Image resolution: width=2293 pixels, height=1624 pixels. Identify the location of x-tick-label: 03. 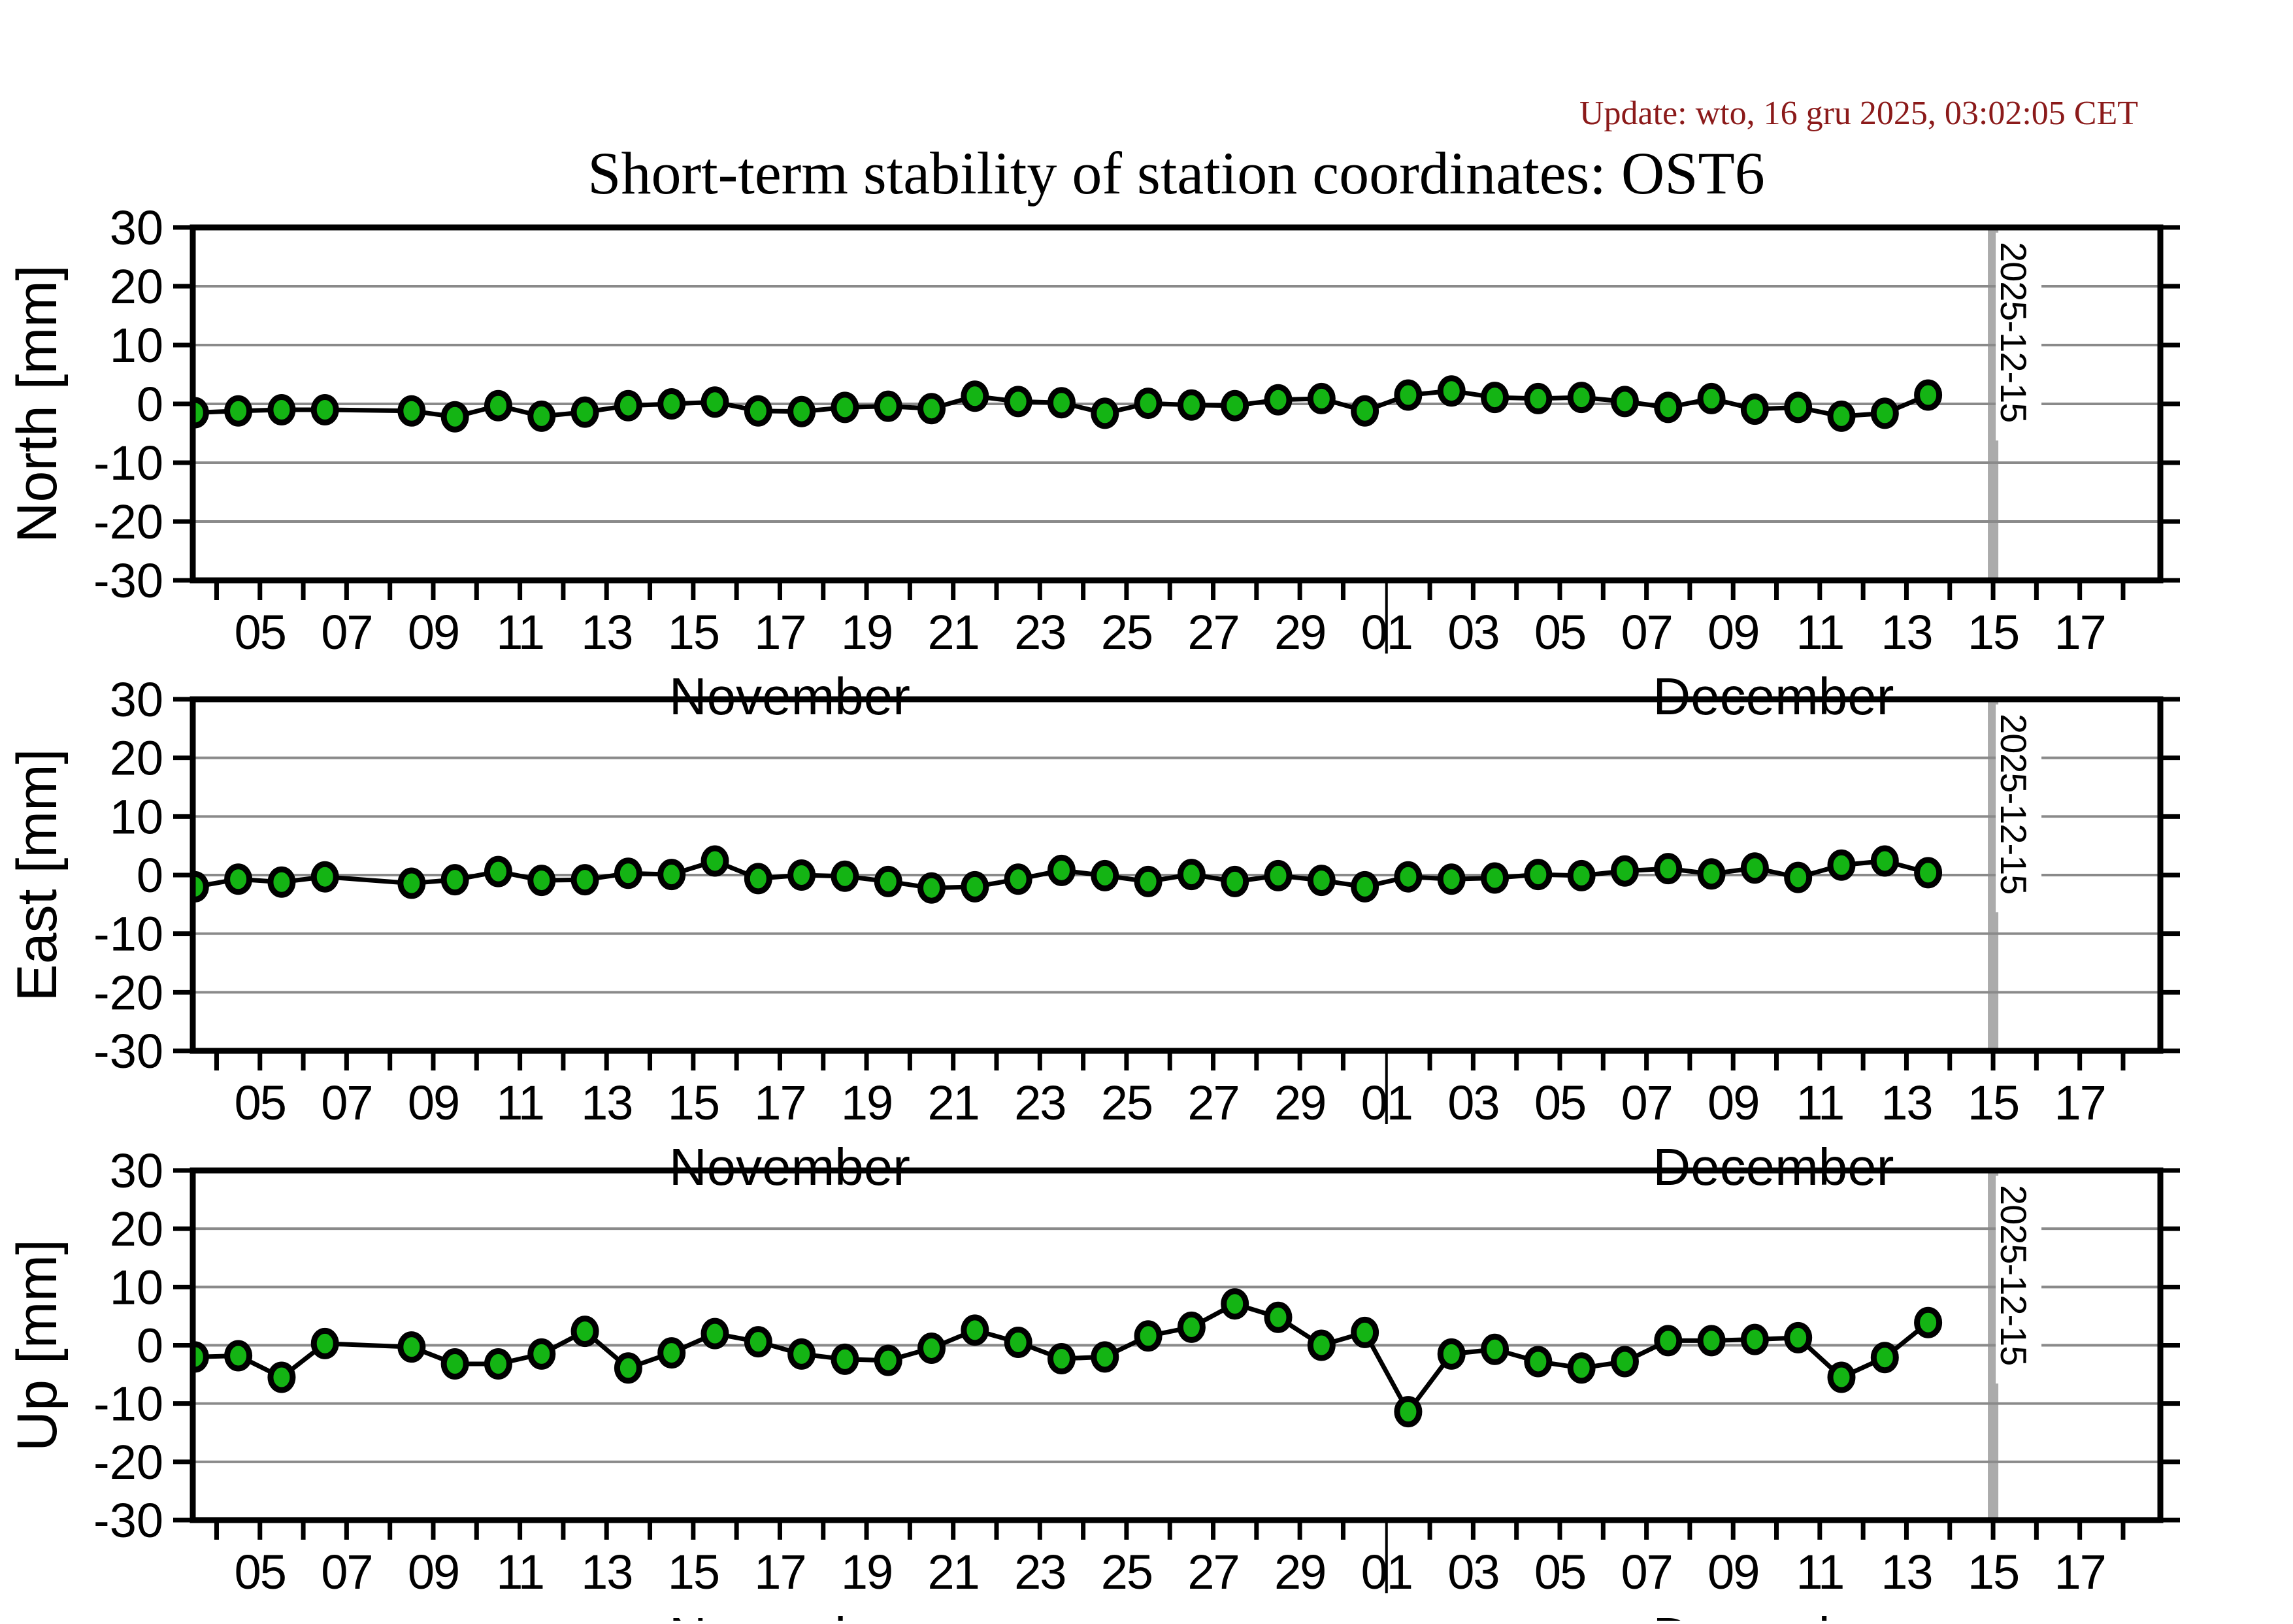
(1472, 1572).